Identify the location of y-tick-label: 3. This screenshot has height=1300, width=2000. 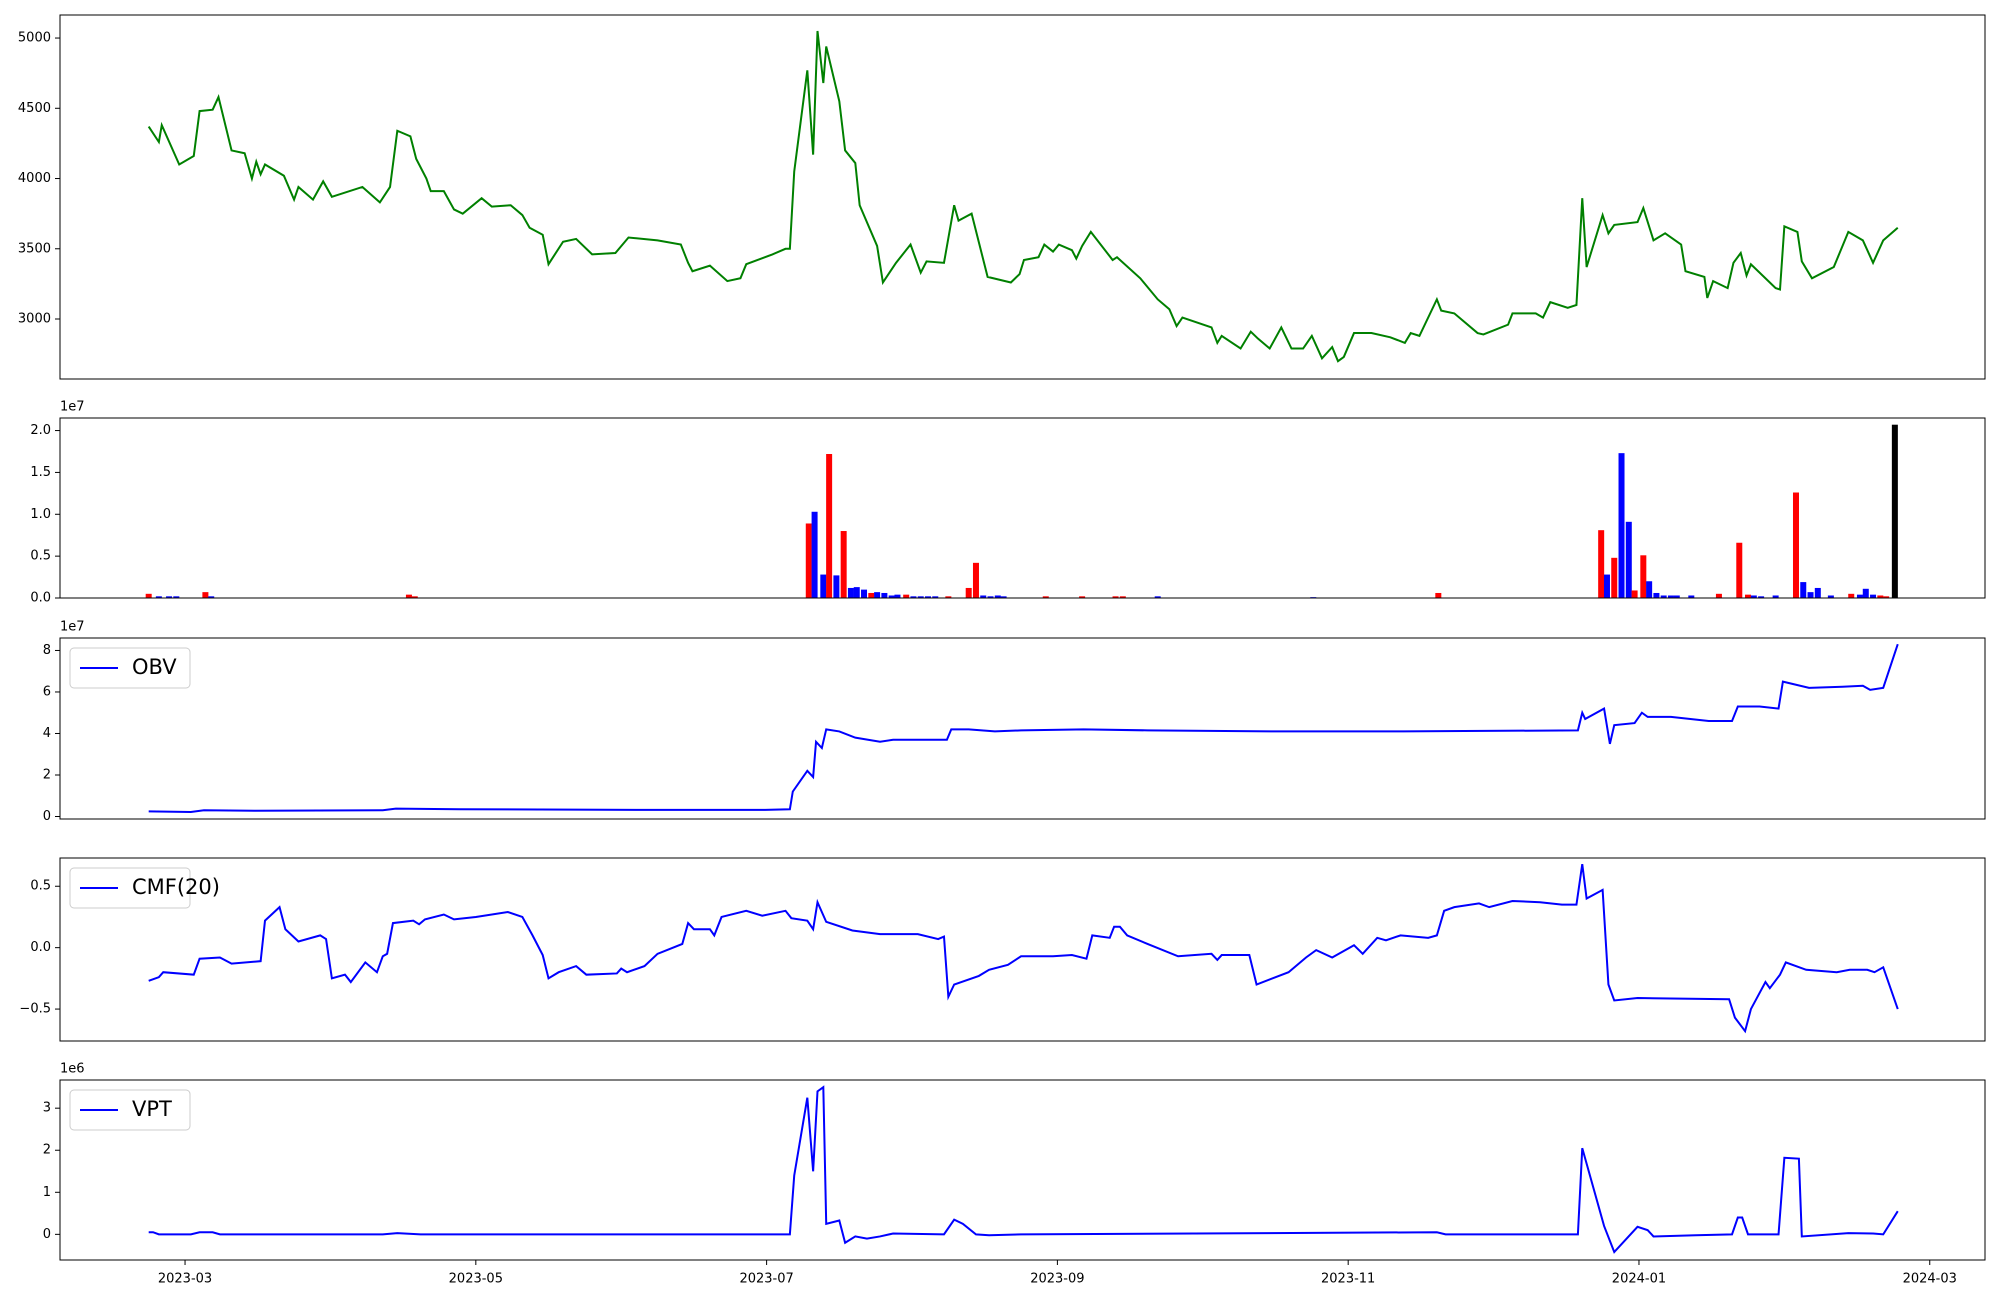
(47, 1108).